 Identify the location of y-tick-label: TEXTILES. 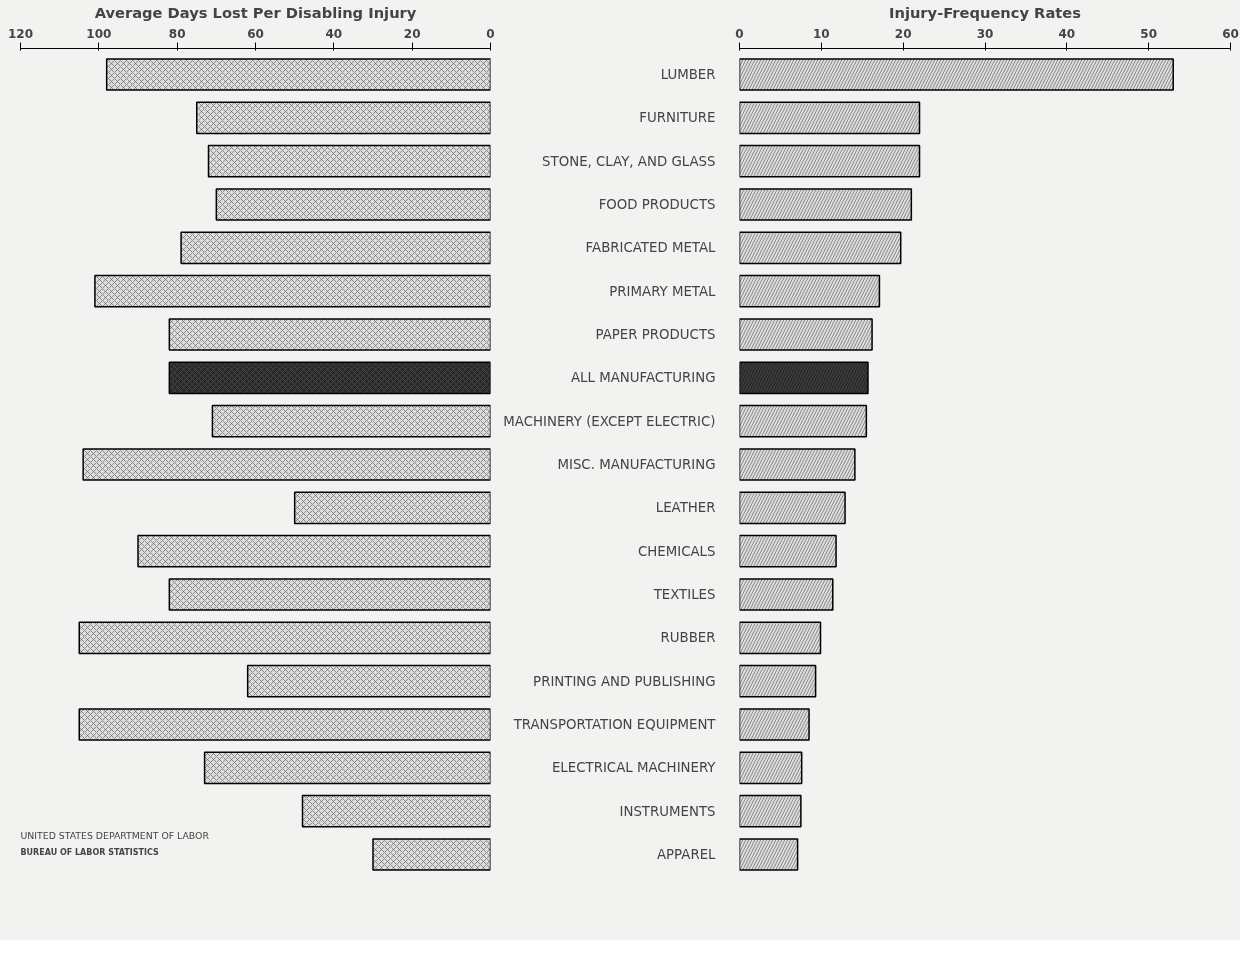
(684, 594).